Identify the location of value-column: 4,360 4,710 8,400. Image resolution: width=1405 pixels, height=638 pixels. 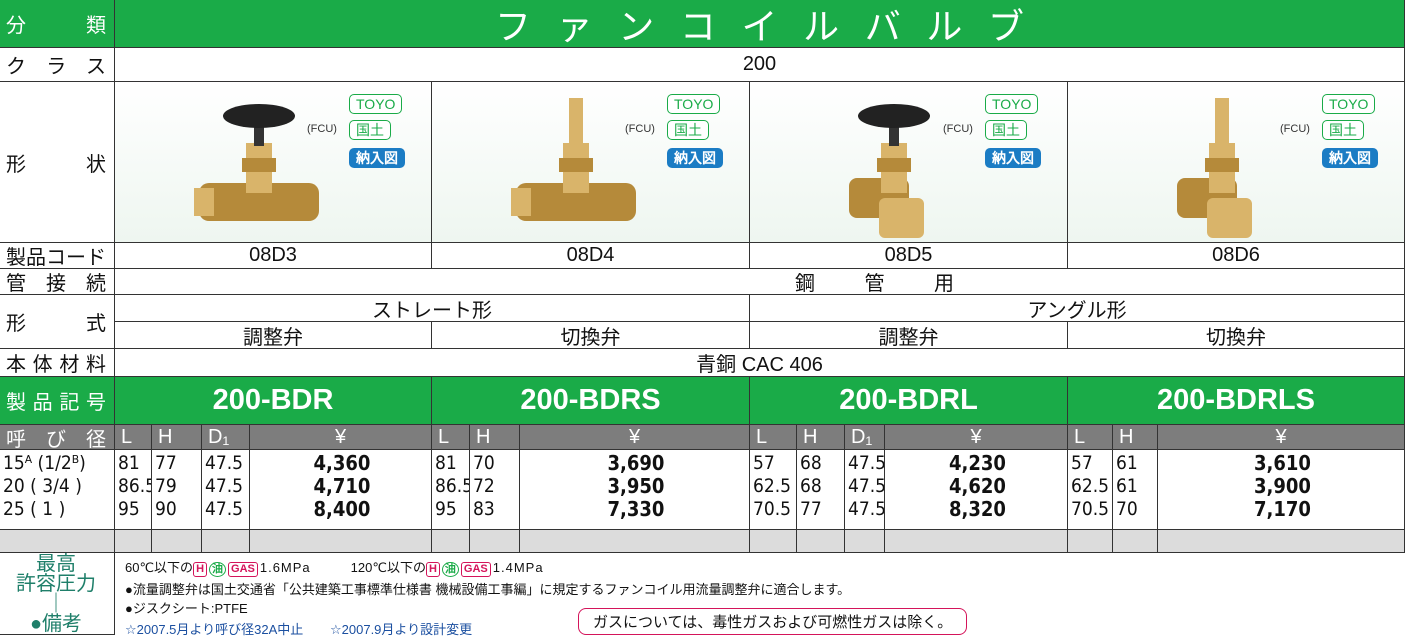
(341, 490).